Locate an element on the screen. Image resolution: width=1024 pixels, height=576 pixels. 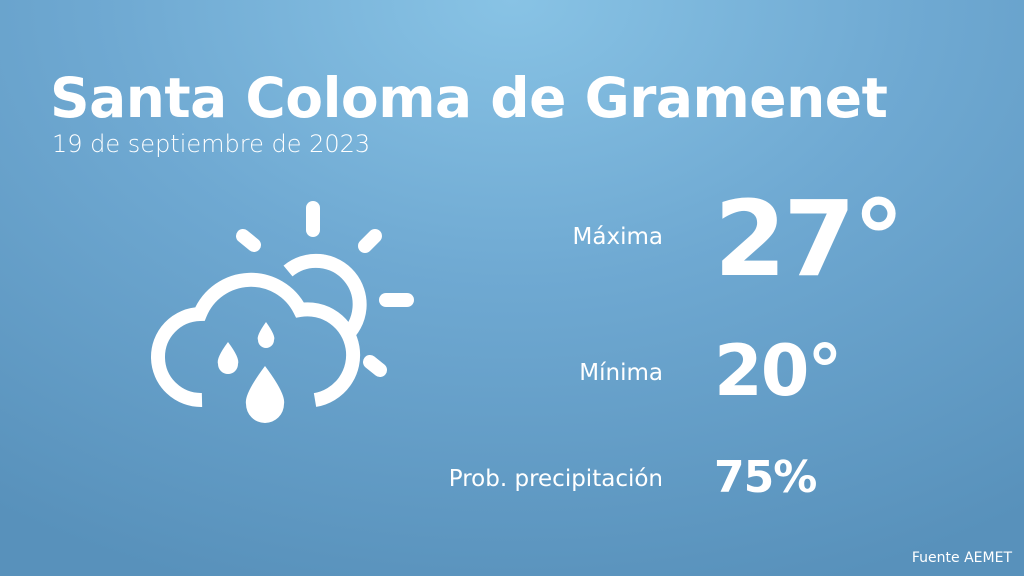
min-temp-value: 20° is located at coordinates (778, 371).